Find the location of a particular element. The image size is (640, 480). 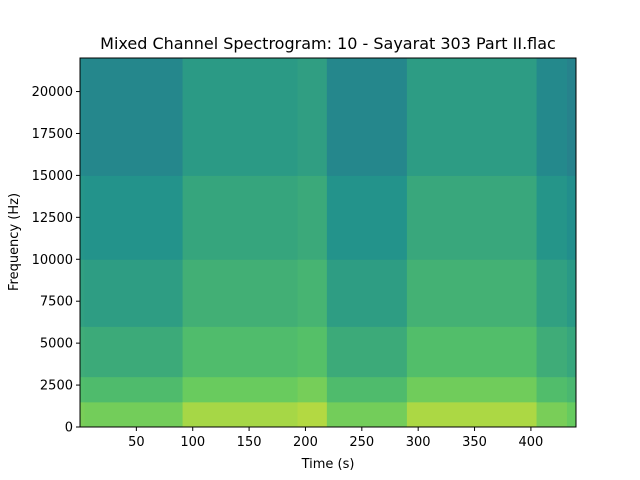

x-tick-label: 50 is located at coordinates (136, 442).